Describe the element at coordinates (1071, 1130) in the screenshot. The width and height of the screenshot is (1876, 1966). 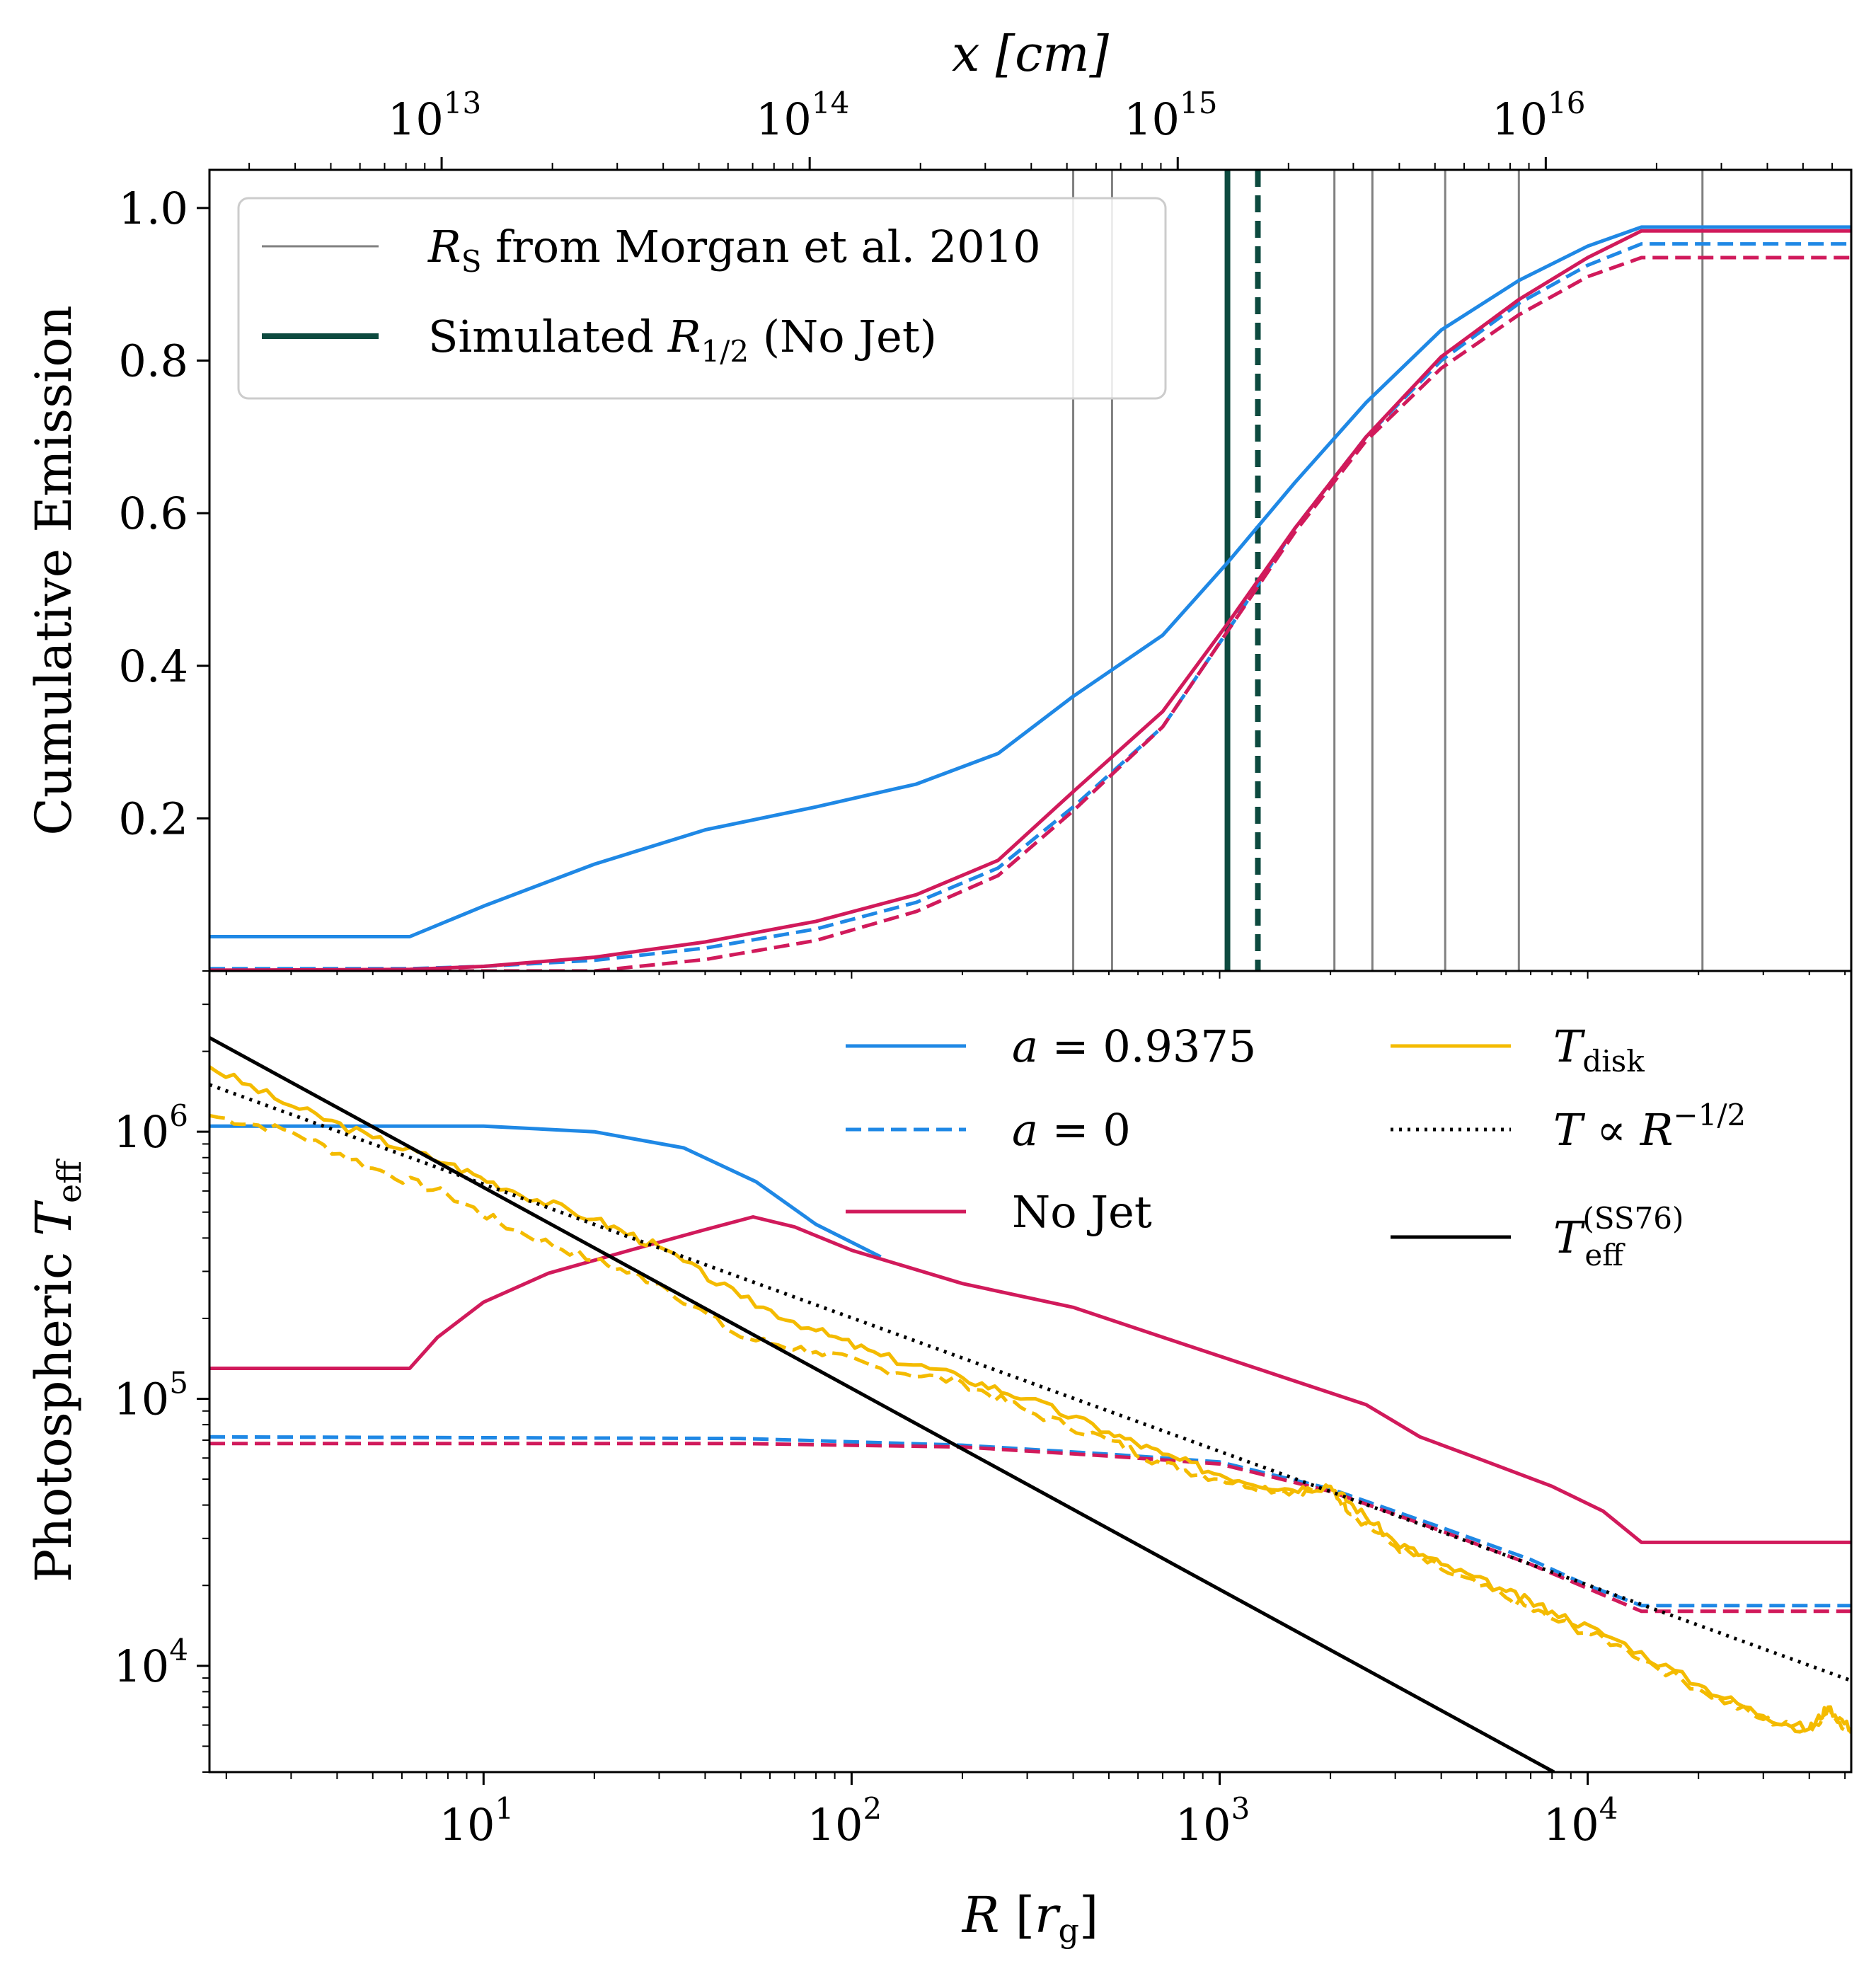
I see `legend-a0-label: a = 0` at that location.